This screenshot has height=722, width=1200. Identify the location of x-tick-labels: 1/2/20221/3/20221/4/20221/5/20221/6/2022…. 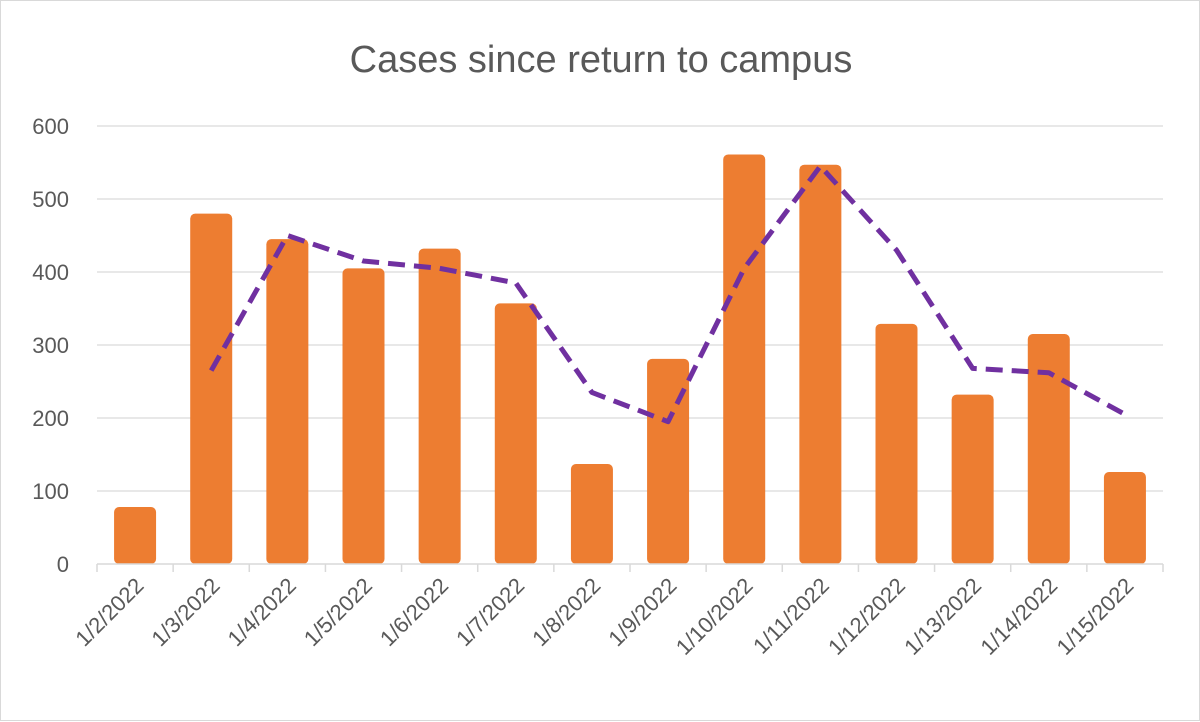
(604, 616).